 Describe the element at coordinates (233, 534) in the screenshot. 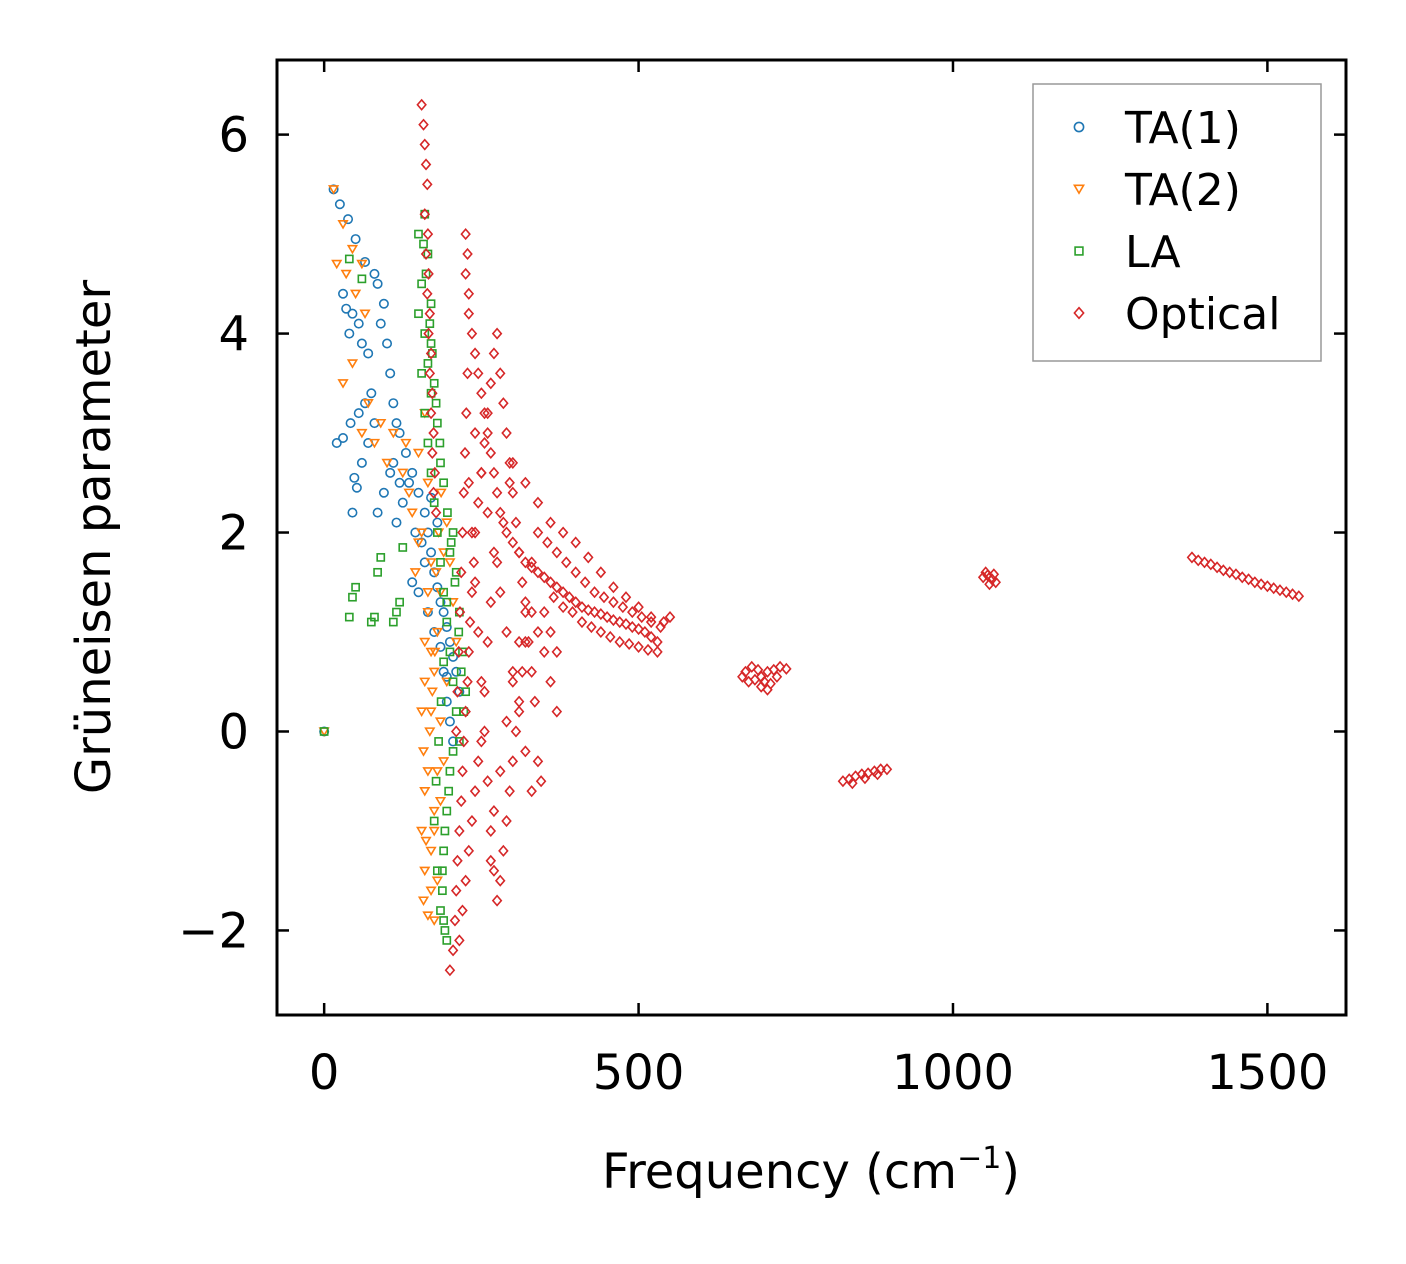

I see `y-tick-label: 2` at that location.